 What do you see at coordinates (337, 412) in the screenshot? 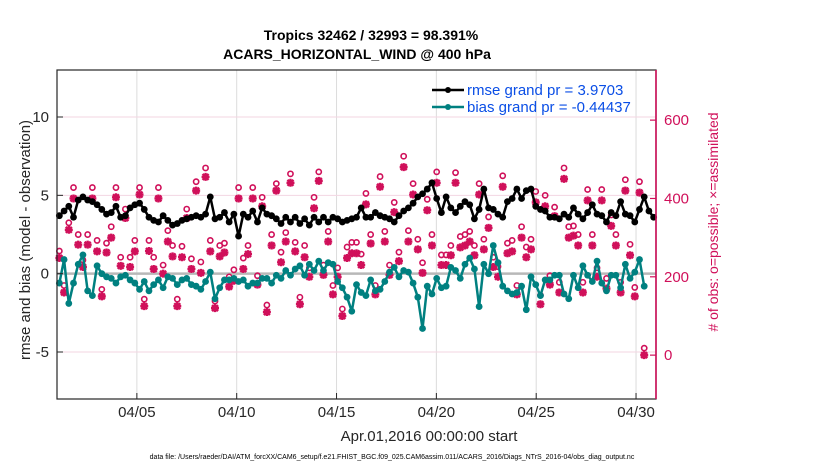
I see `x-tick-label: 04/15` at bounding box center [337, 412].